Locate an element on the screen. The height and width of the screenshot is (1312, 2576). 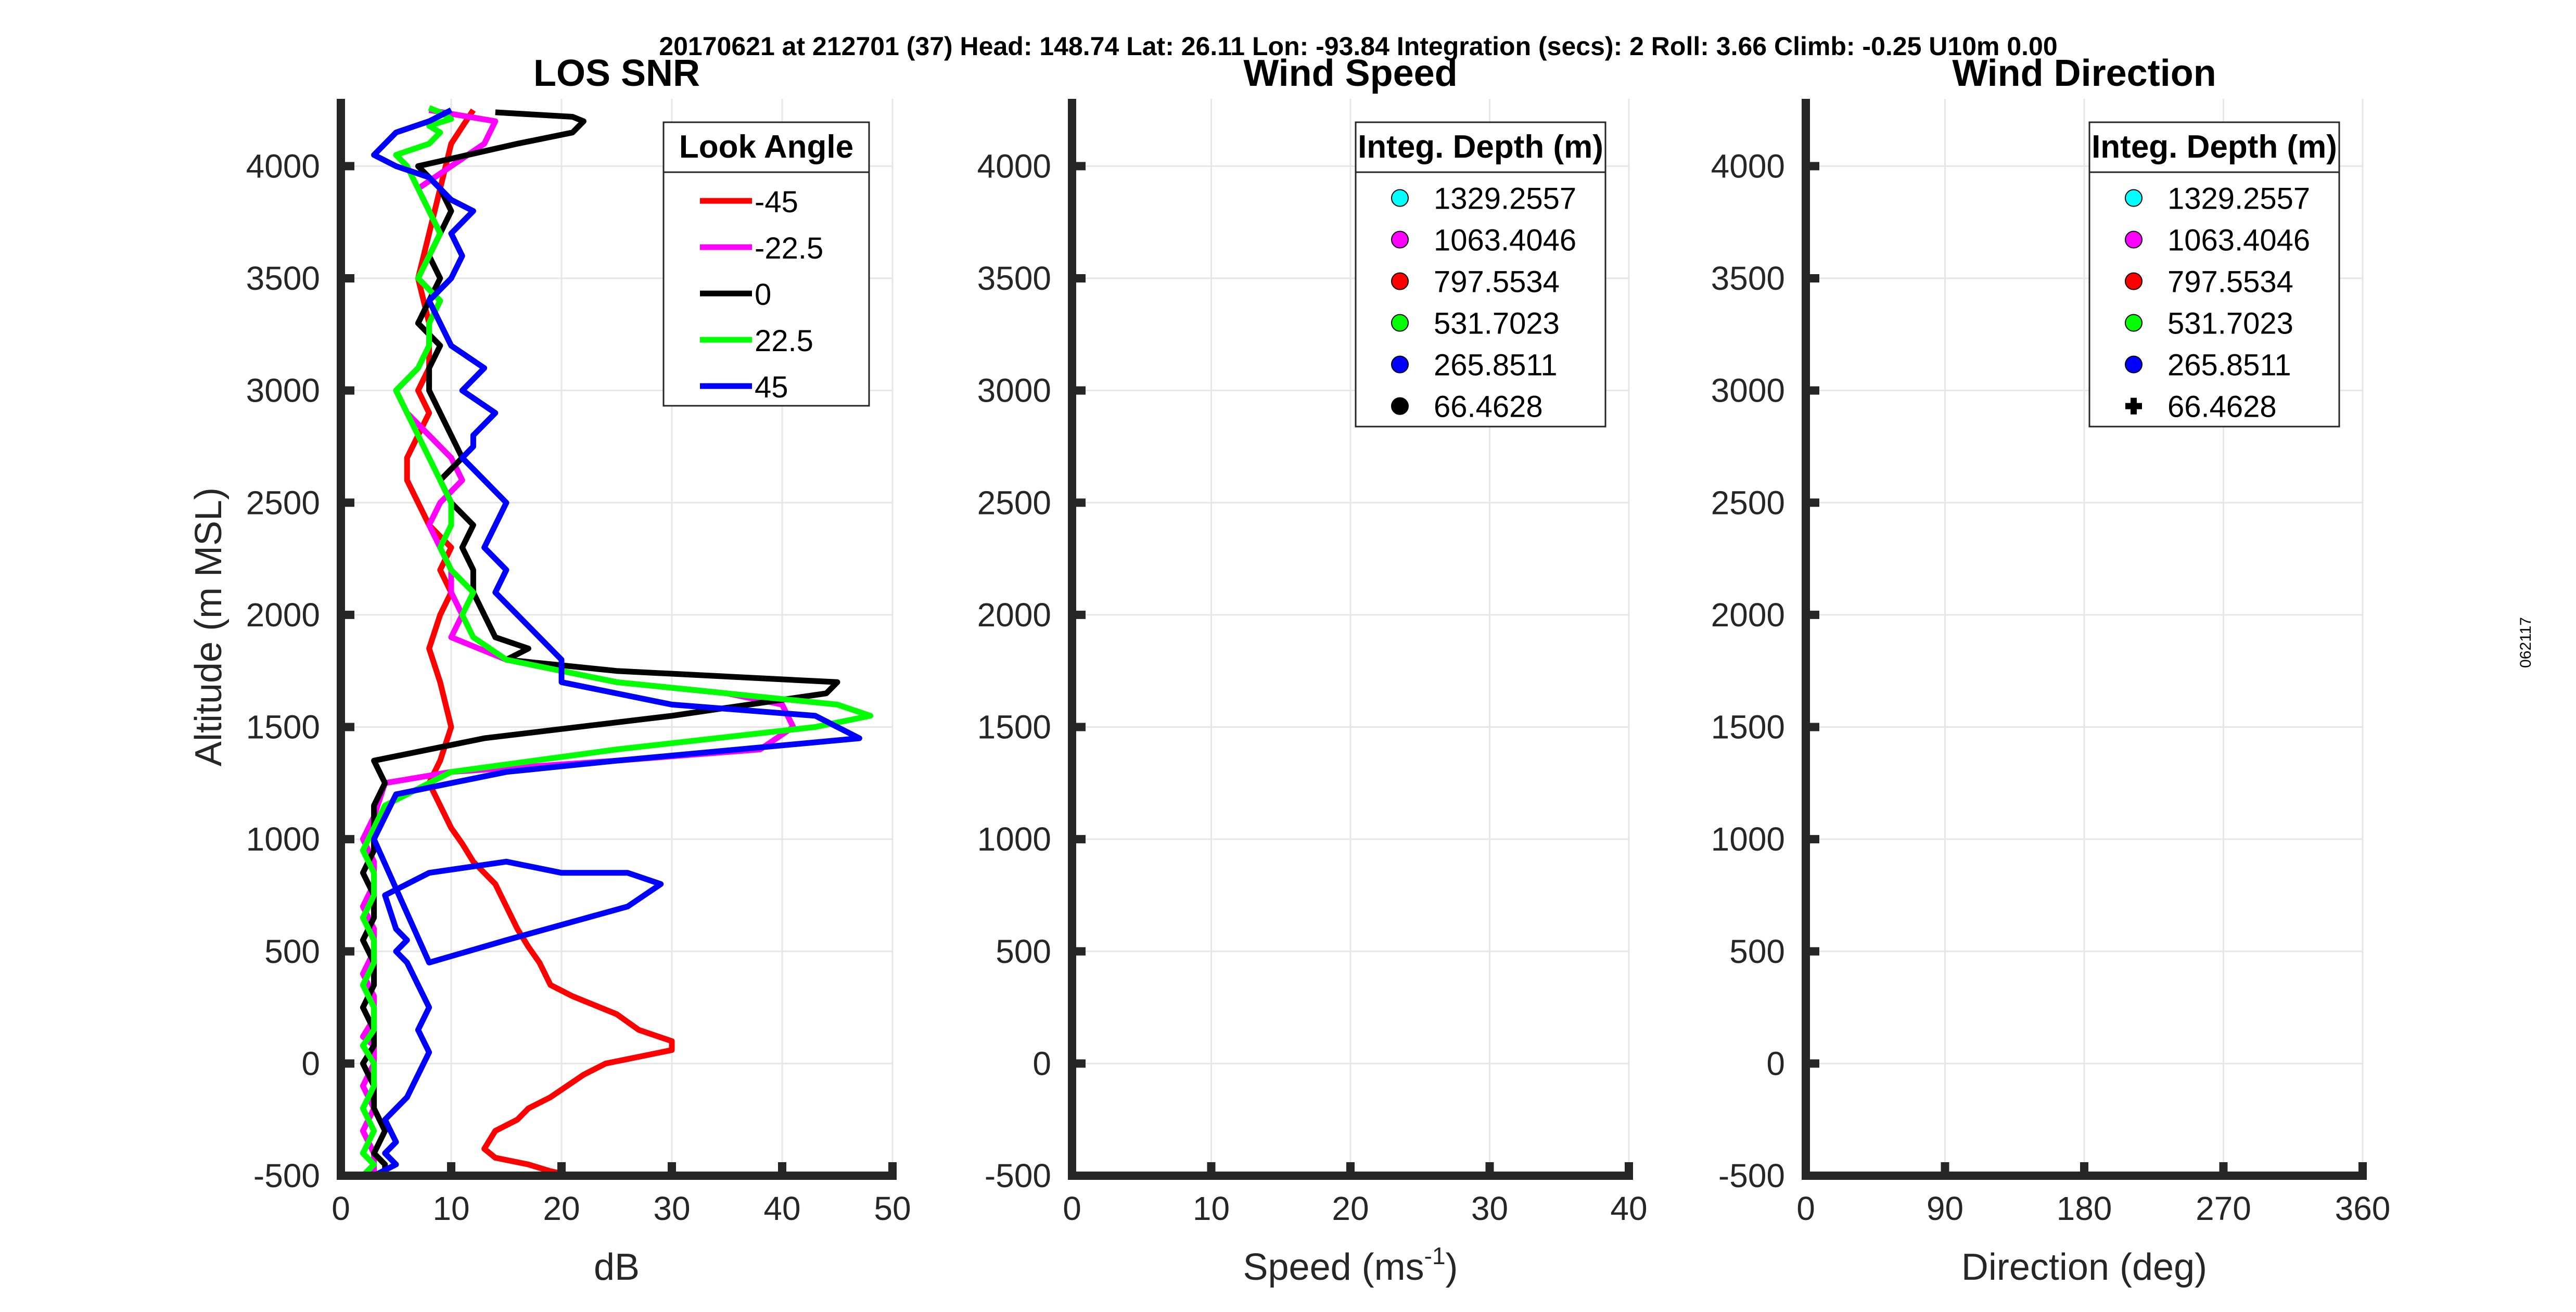
legend-label: 22.5 is located at coordinates (784, 341).